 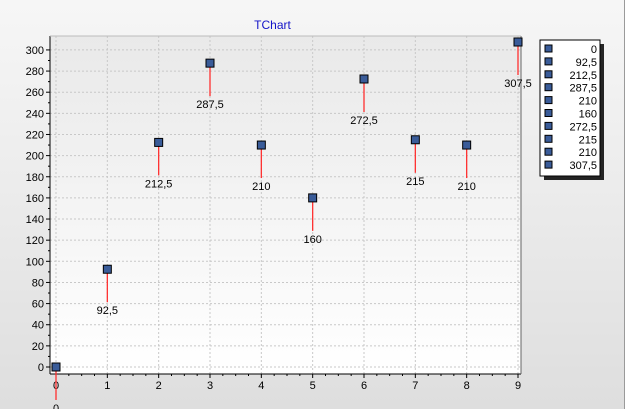 What do you see at coordinates (38, 283) in the screenshot?
I see `y-tick-label: 80` at bounding box center [38, 283].